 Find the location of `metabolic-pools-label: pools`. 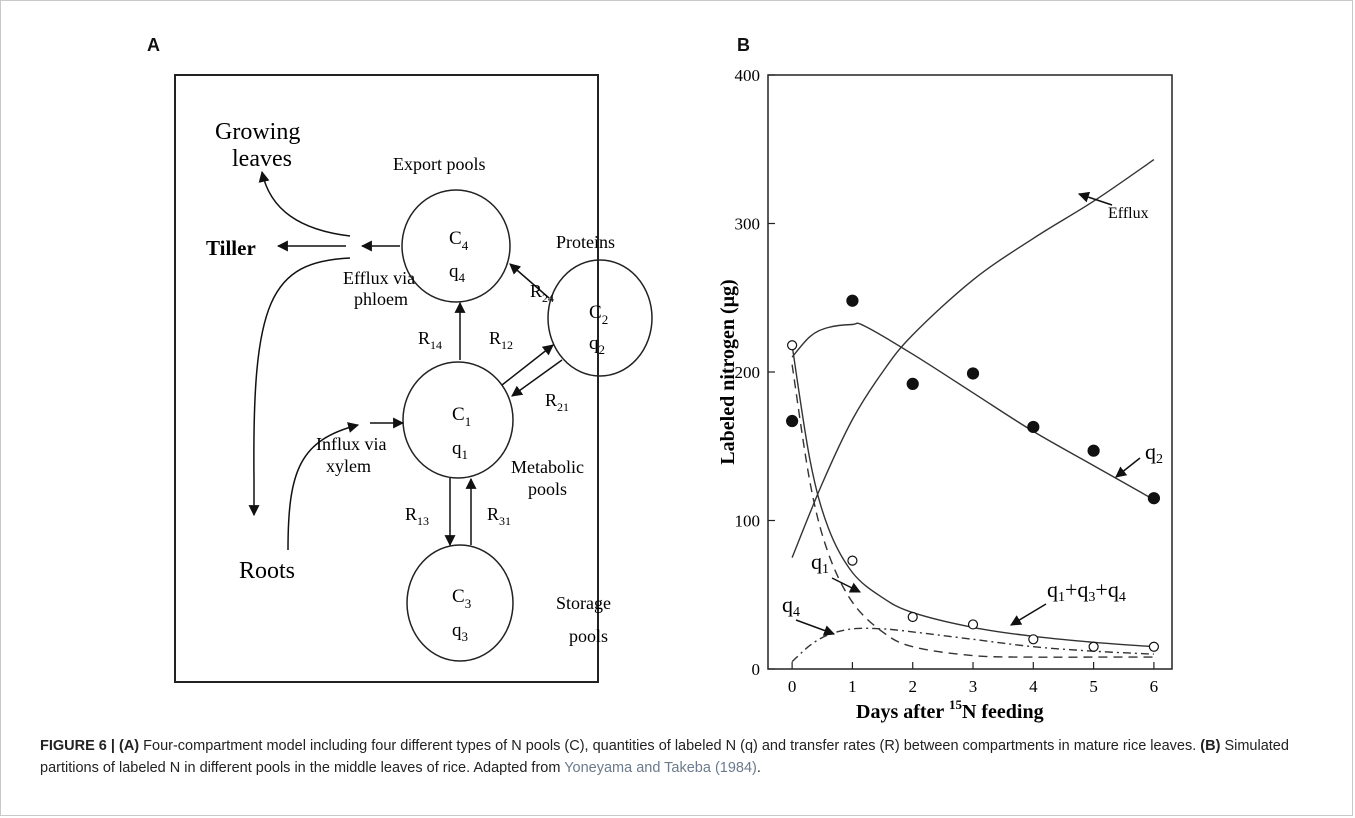

metabolic-pools-label: pools is located at coordinates (547, 489).